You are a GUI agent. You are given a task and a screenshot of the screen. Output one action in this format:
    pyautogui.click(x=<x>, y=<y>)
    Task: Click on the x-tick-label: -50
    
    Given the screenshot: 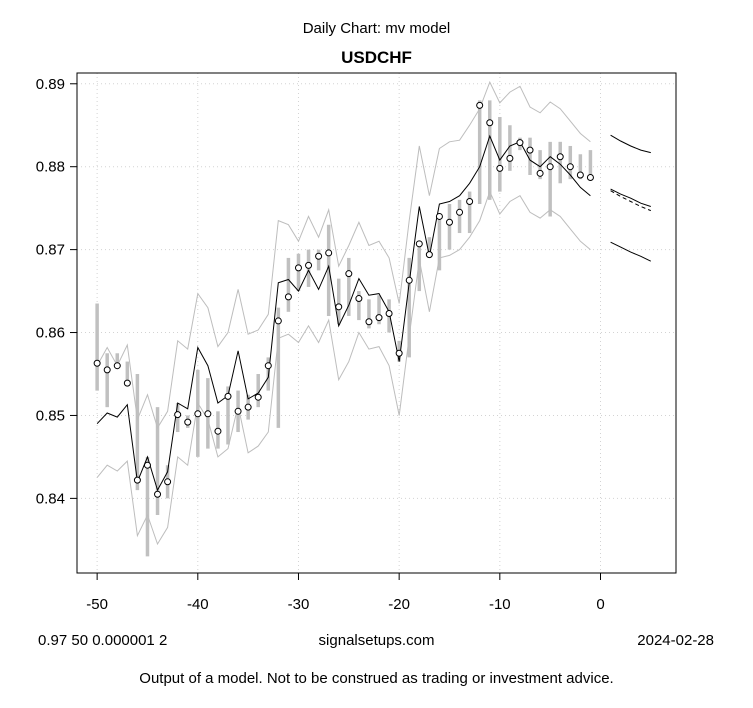 What is the action you would take?
    pyautogui.click(x=97, y=604)
    